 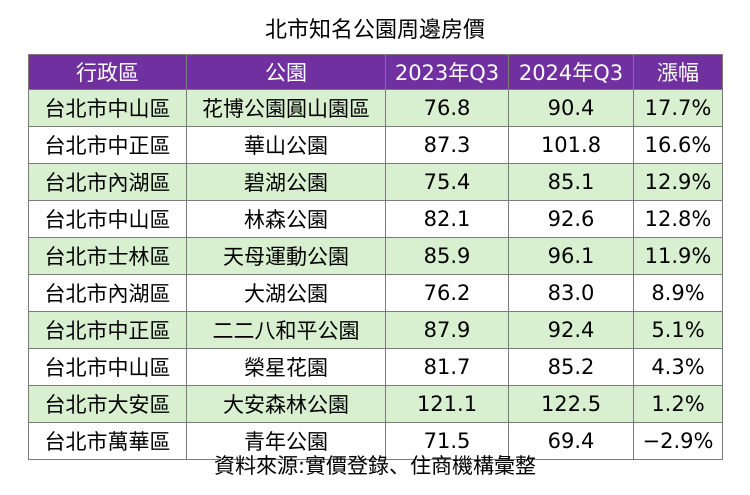 What do you see at coordinates (447, 219) in the screenshot?
I see `price-2023-cell: 82.1` at bounding box center [447, 219].